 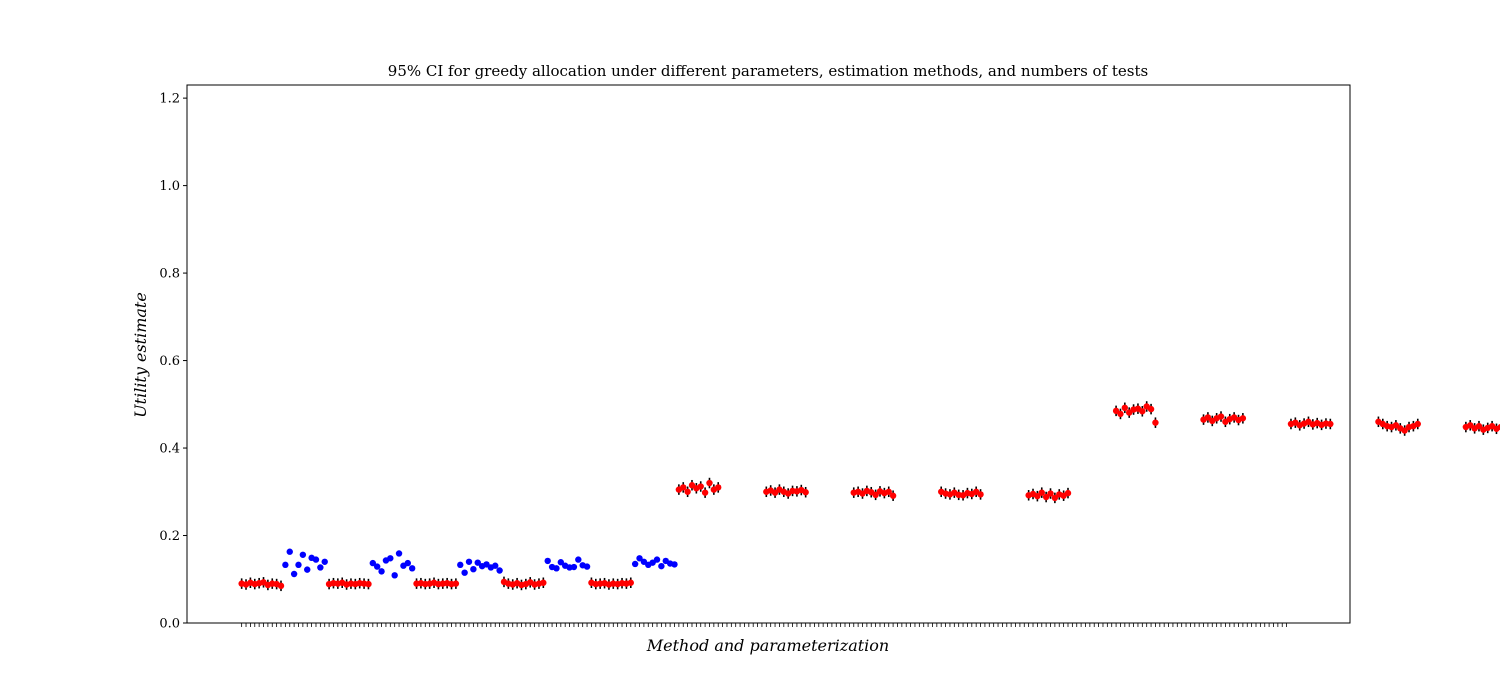 I want to click on y-tick-label: 0.4, so click(x=169, y=449).